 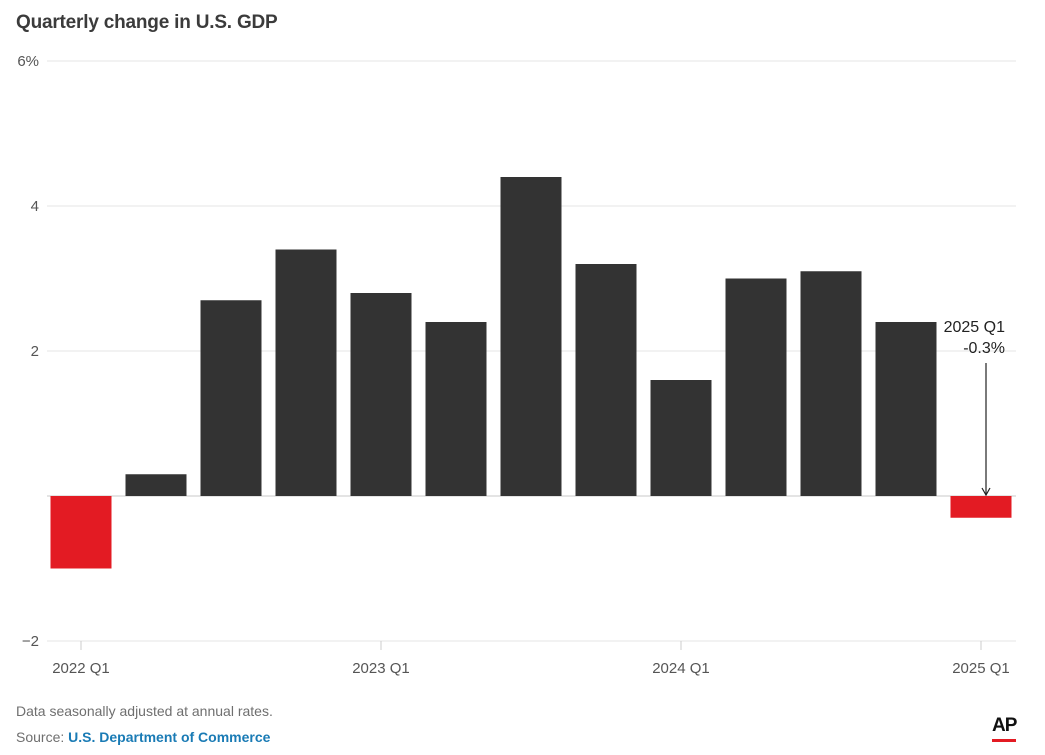 I want to click on source-link: U.S. Department of Commerce, so click(x=169, y=737).